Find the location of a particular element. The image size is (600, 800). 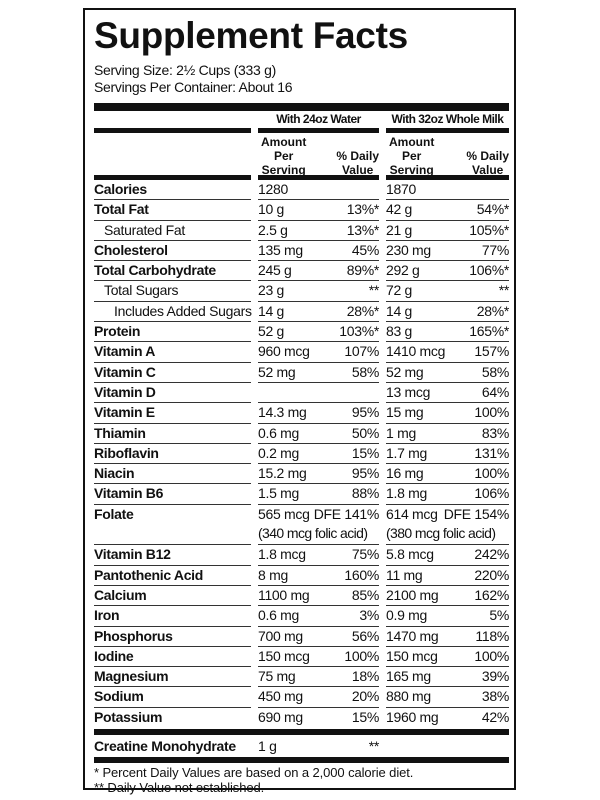

dv-milk: 106%* is located at coordinates (489, 270).